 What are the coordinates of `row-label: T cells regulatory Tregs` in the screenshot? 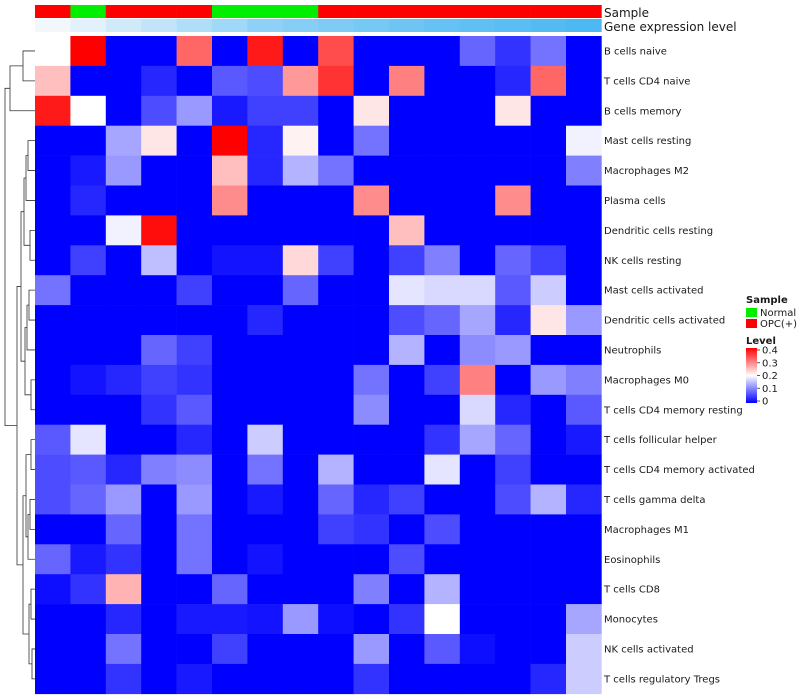 It's located at (661, 679).